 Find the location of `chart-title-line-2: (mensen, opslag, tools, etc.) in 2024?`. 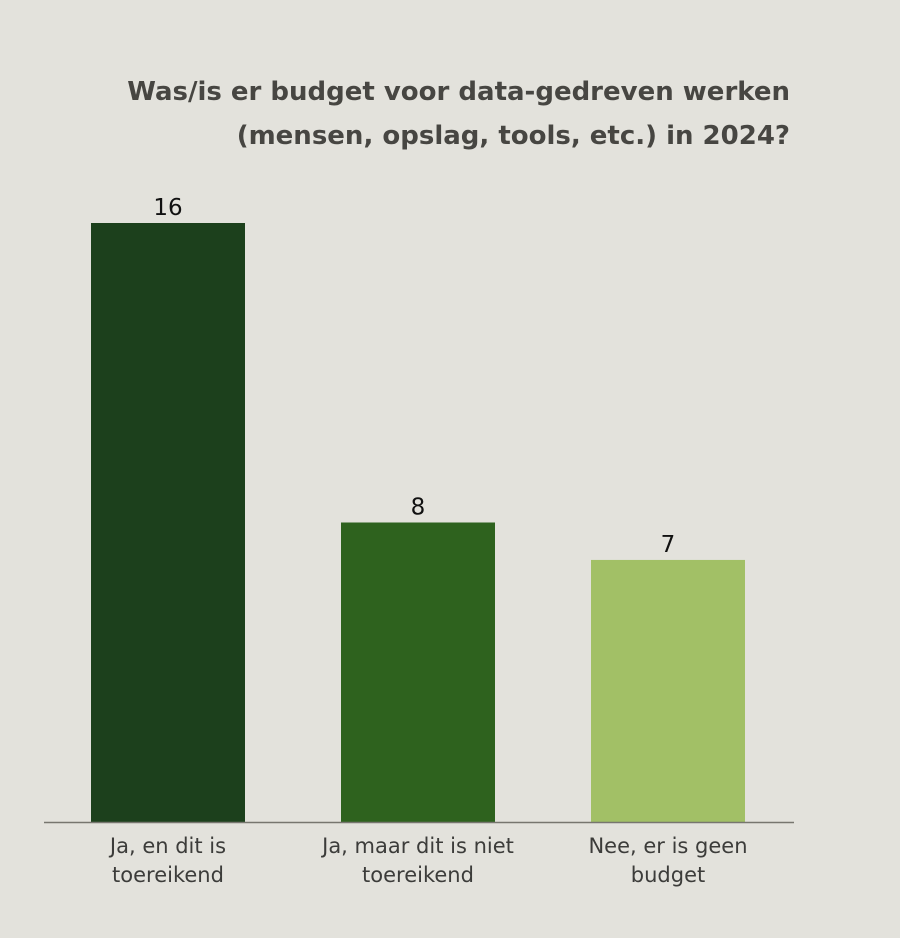

chart-title-line-2: (mensen, opslag, tools, etc.) in 2024? is located at coordinates (513, 136).